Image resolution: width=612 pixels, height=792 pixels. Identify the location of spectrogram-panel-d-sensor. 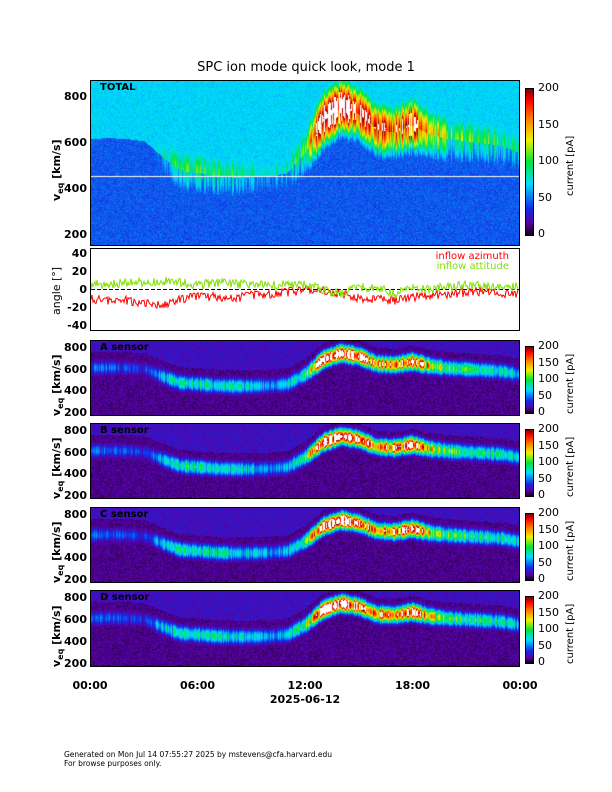
(305, 628).